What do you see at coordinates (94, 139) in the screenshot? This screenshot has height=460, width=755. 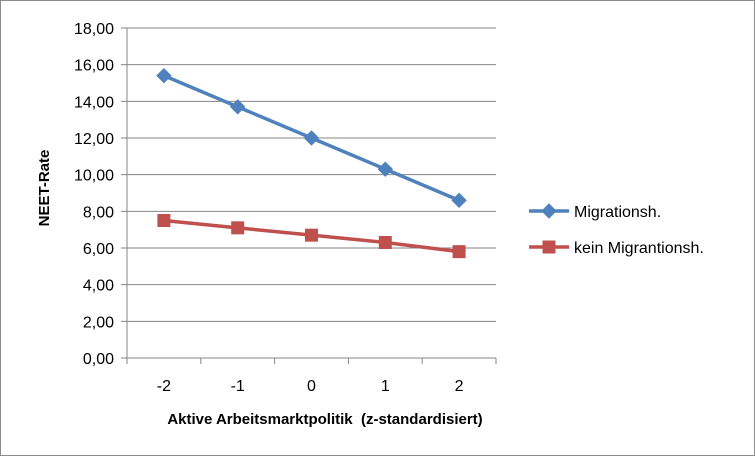 I see `y-tick-label: 12,00` at bounding box center [94, 139].